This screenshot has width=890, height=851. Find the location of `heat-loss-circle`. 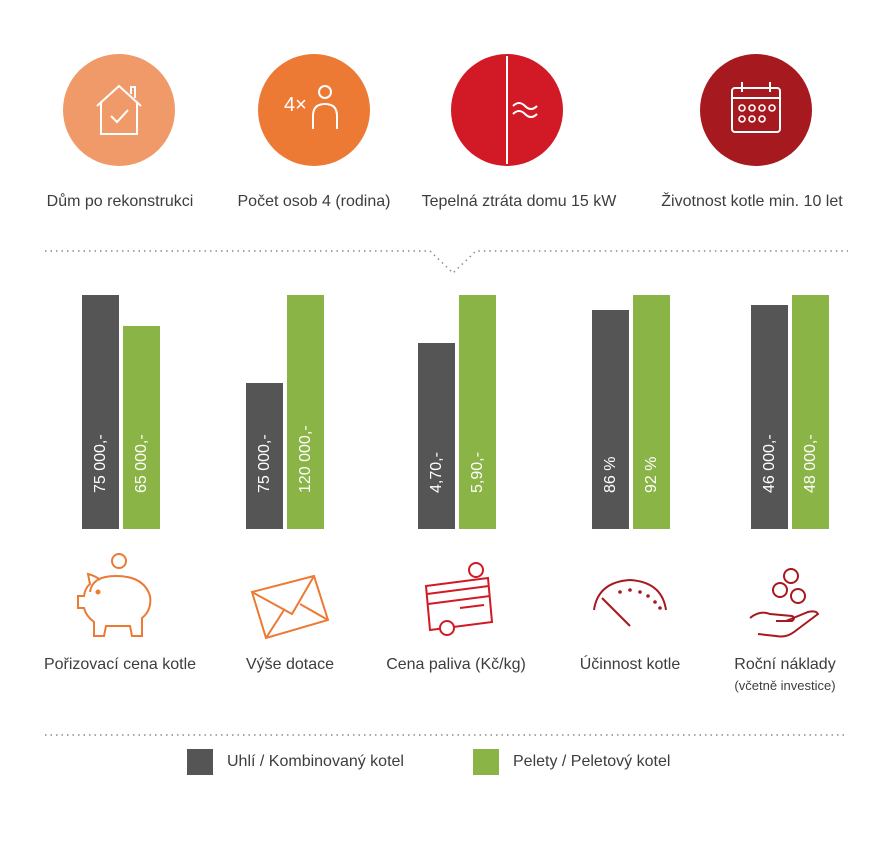

heat-loss-circle is located at coordinates (507, 110).